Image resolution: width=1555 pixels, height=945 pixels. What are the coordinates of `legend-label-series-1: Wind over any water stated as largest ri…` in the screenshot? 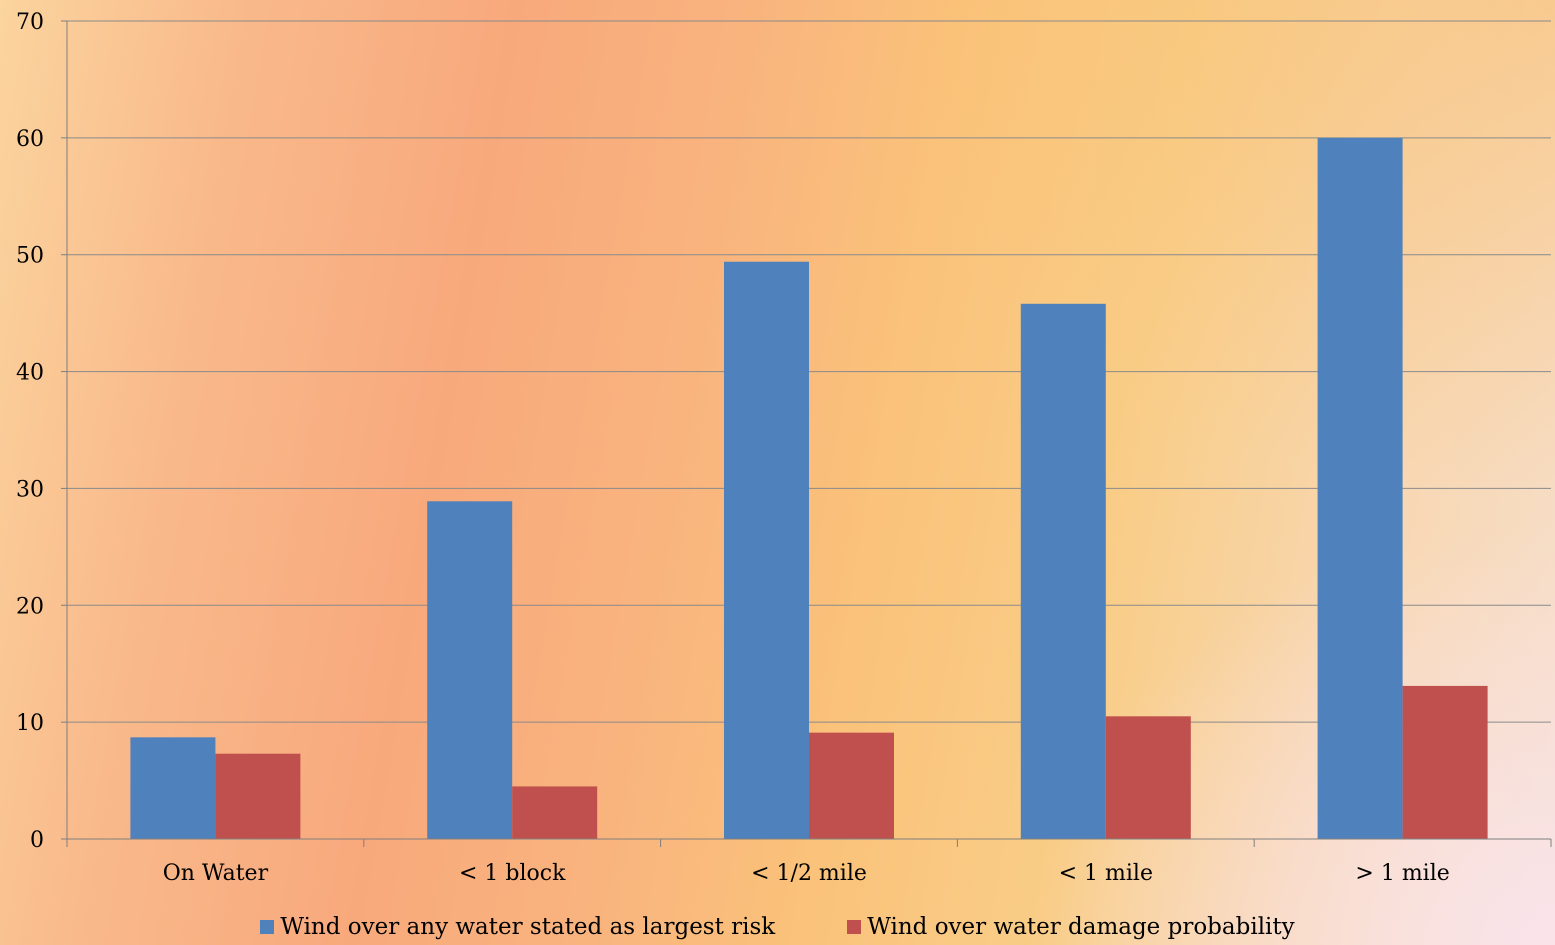 It's located at (528, 927).